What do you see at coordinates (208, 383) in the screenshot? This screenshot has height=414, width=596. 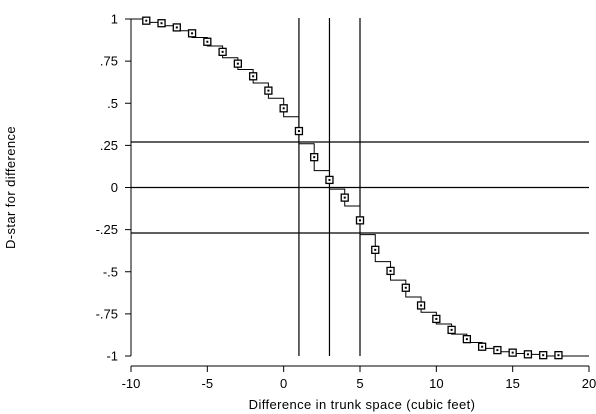 I see `x-tick-label: -5` at bounding box center [208, 383].